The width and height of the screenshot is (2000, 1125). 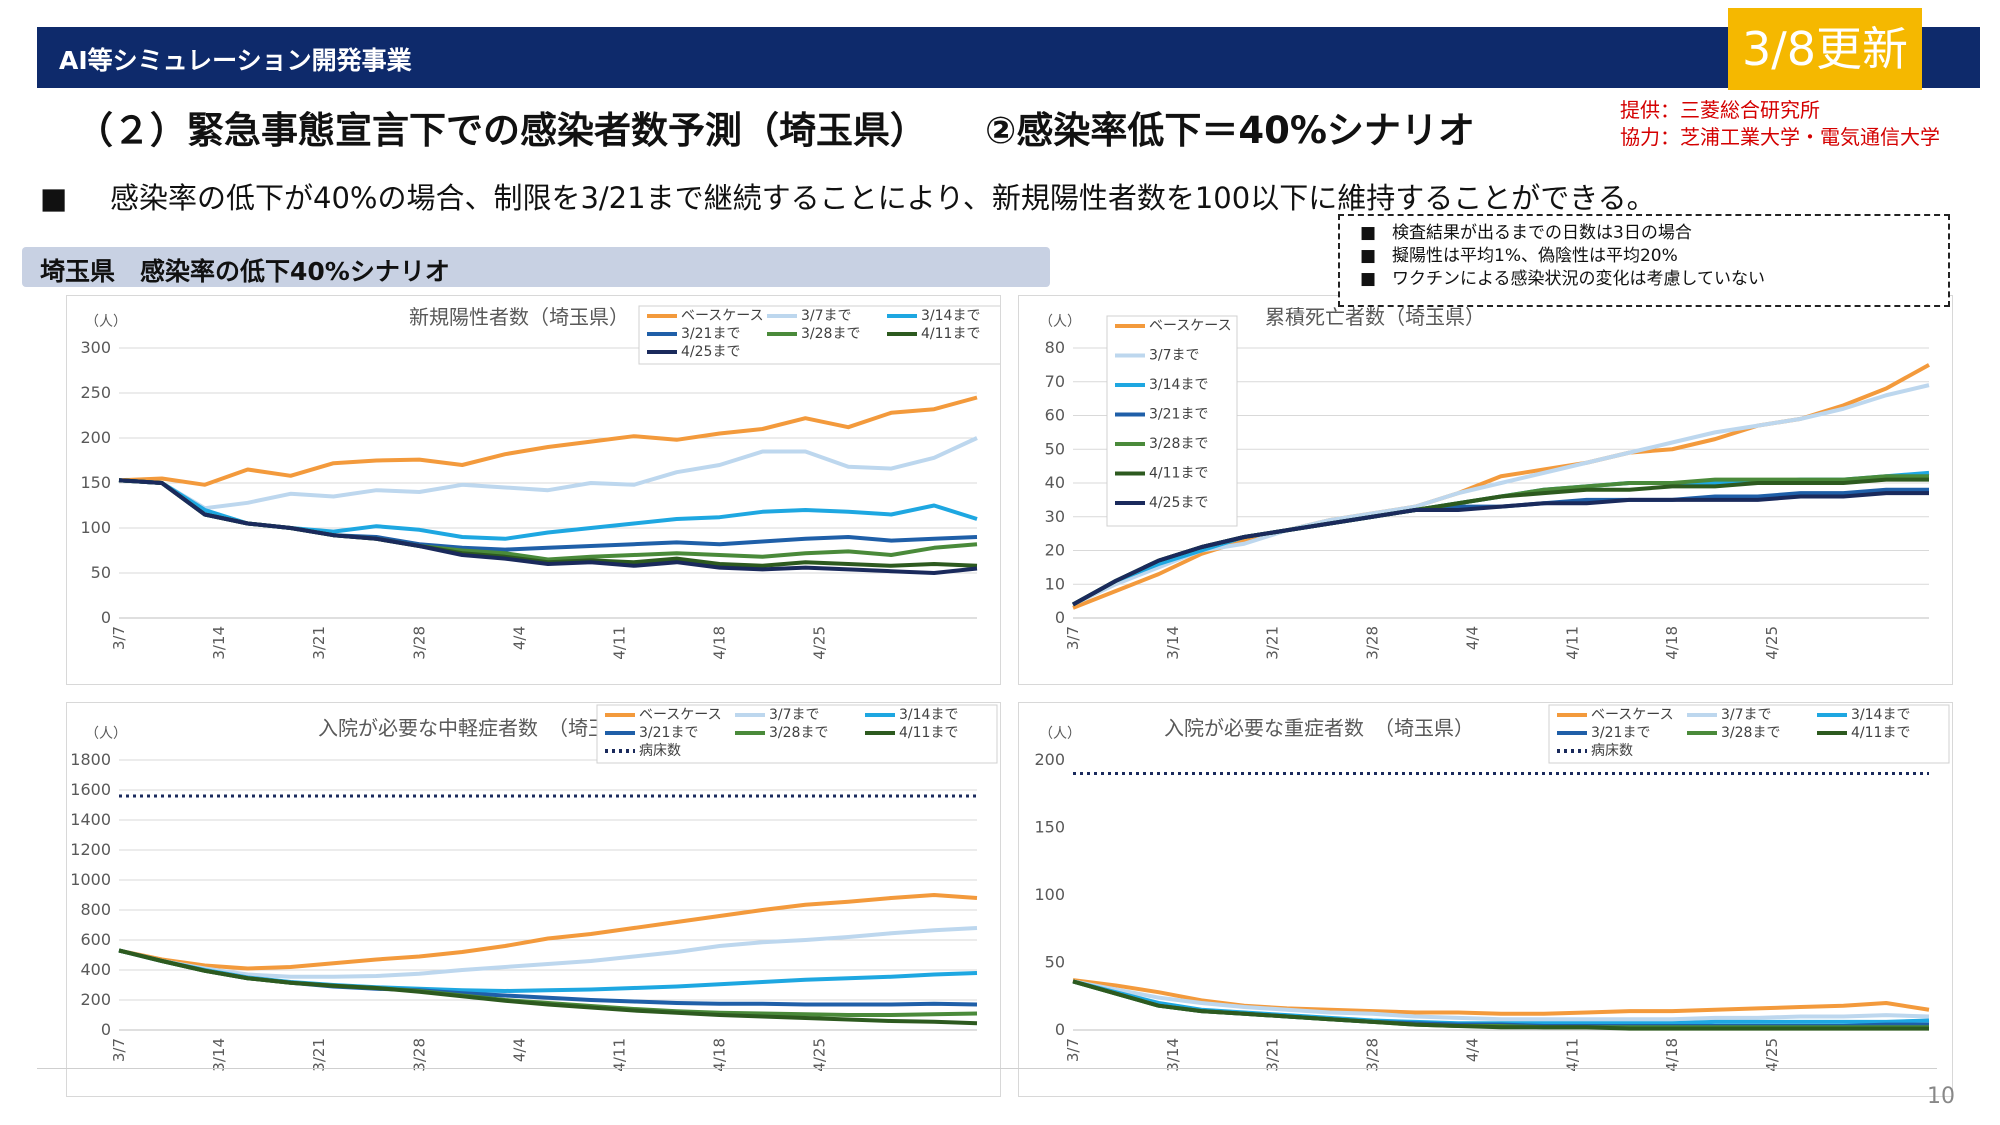 What do you see at coordinates (987, 1068) in the screenshot?
I see `footer-divider` at bounding box center [987, 1068].